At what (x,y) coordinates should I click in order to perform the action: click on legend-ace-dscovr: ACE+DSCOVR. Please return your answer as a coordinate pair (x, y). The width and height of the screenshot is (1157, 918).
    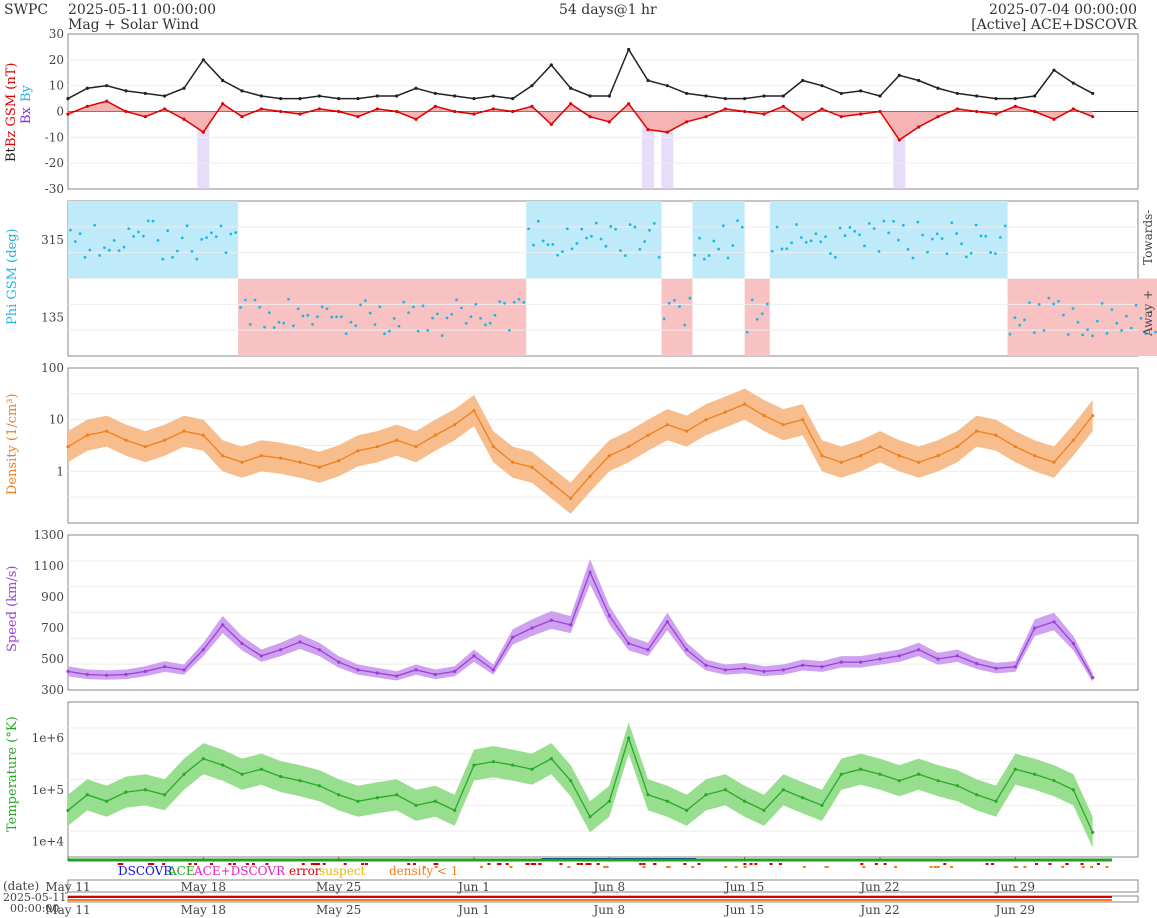
    Looking at the image, I should click on (239, 871).